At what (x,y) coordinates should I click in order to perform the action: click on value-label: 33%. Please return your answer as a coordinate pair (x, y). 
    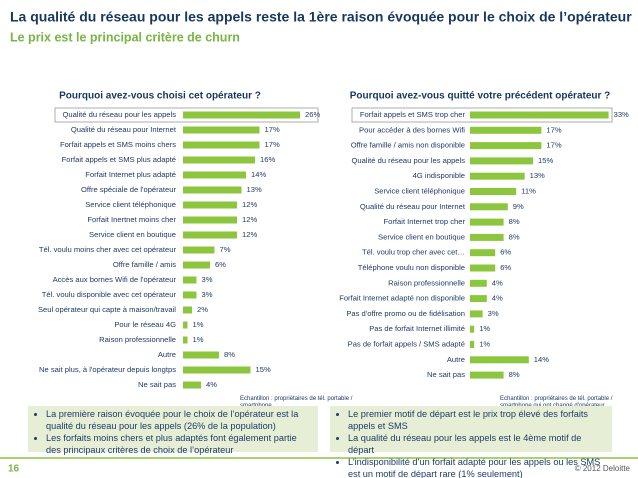
    Looking at the image, I should click on (621, 114).